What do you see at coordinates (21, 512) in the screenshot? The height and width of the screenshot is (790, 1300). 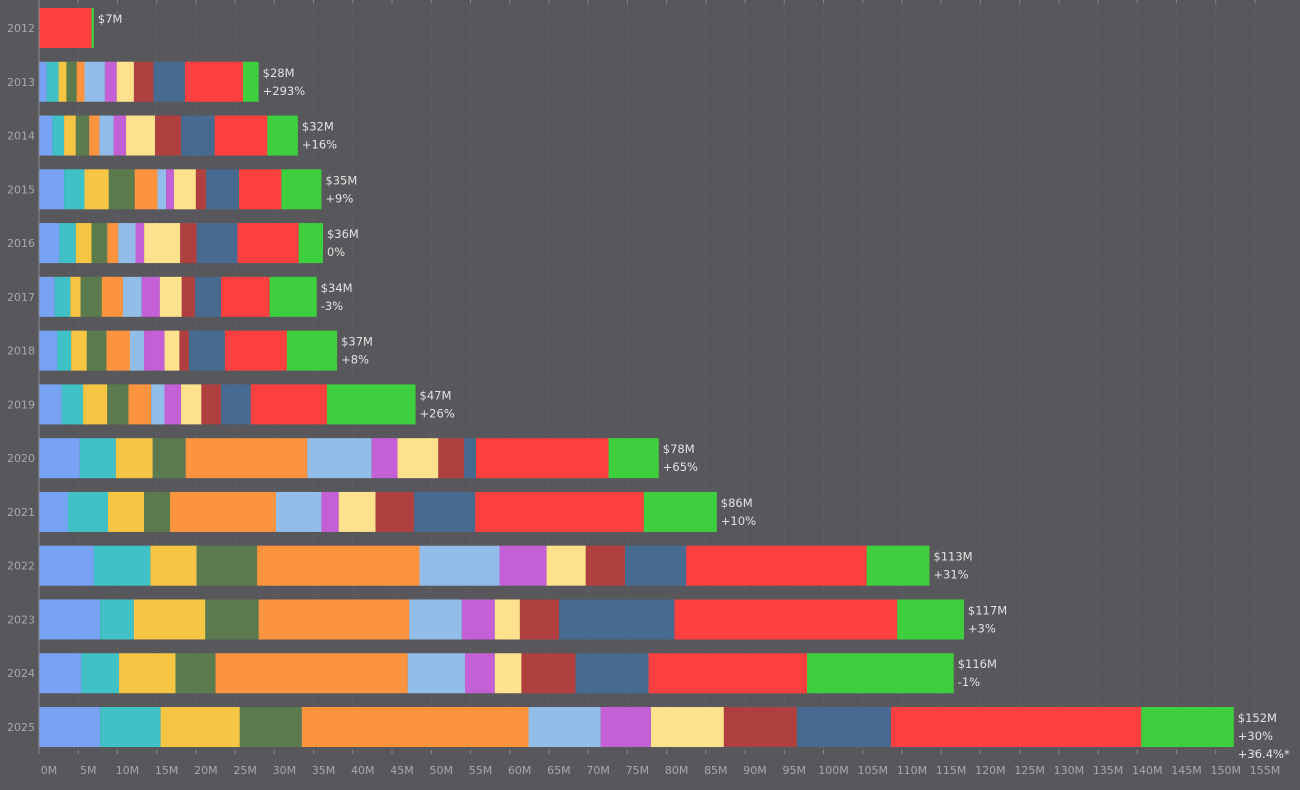 I see `y-tick-label: 2021` at bounding box center [21, 512].